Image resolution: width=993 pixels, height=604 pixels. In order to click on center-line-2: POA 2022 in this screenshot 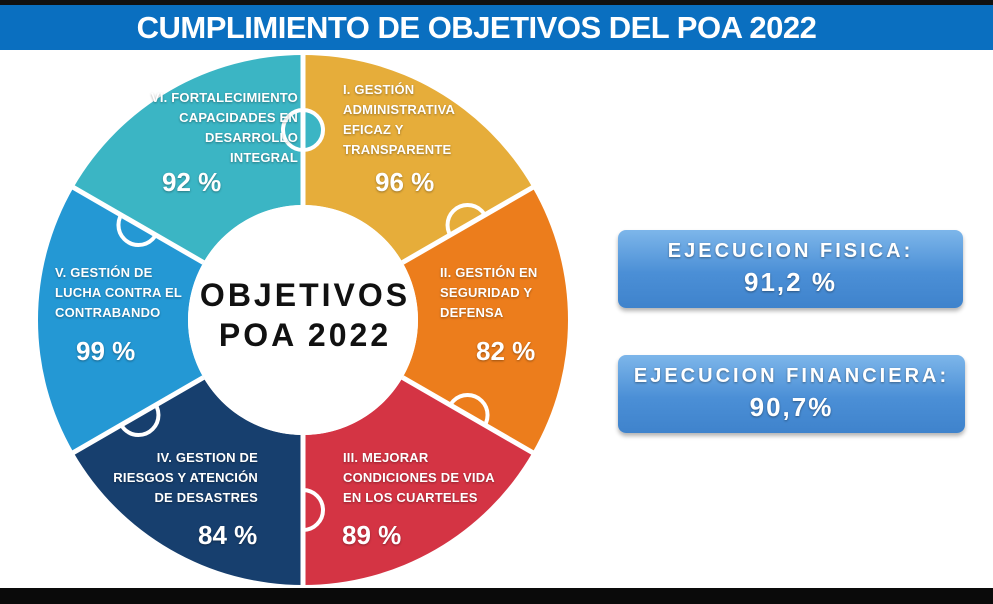, I will do `click(305, 335)`.